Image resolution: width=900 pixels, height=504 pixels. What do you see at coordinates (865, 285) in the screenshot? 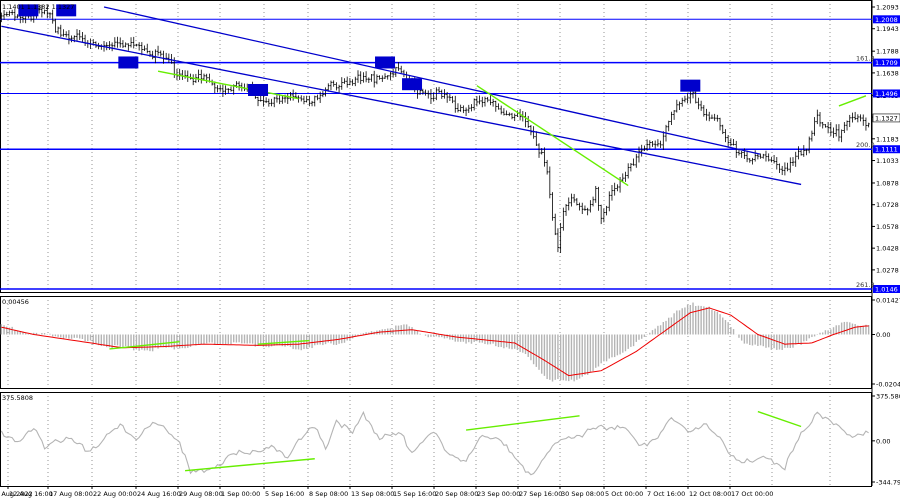
I see `fib-level-label: 261.8` at bounding box center [865, 285].